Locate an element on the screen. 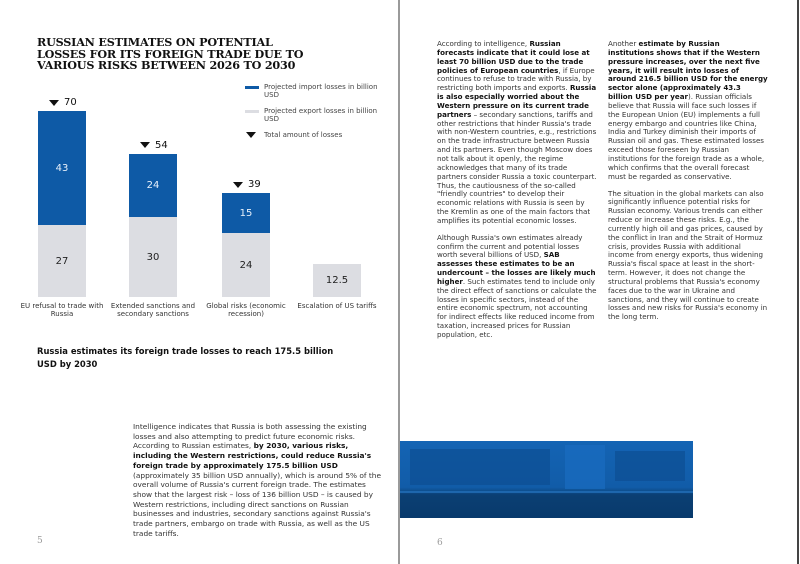  total-value: 39 is located at coordinates (254, 185).